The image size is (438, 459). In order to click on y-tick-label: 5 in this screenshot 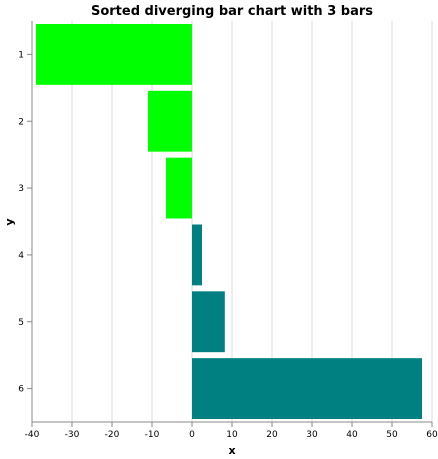, I will do `click(21, 323)`.